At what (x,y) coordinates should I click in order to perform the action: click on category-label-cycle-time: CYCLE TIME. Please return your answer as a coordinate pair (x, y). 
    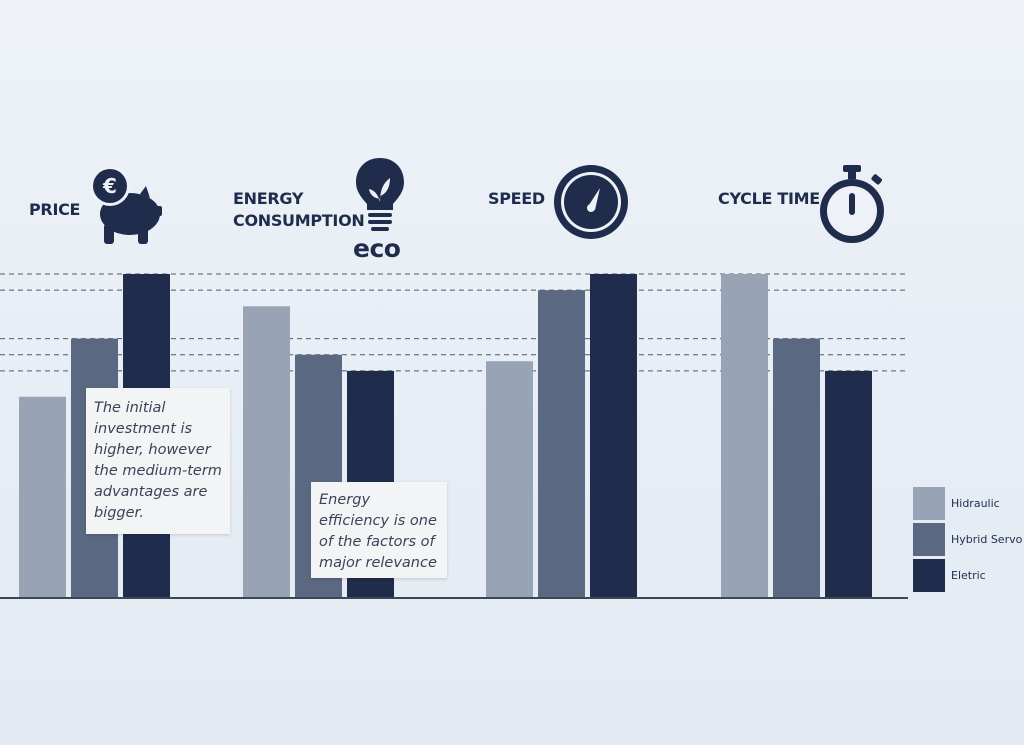
    Looking at the image, I should click on (769, 199).